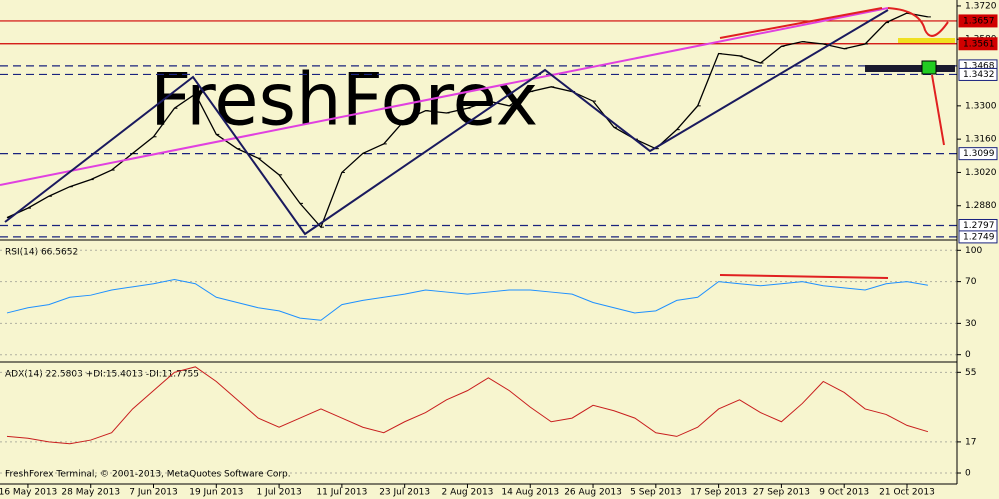 The image size is (999, 499). What do you see at coordinates (973, 251) in the screenshot?
I see `y-tick-label: 100` at bounding box center [973, 251].